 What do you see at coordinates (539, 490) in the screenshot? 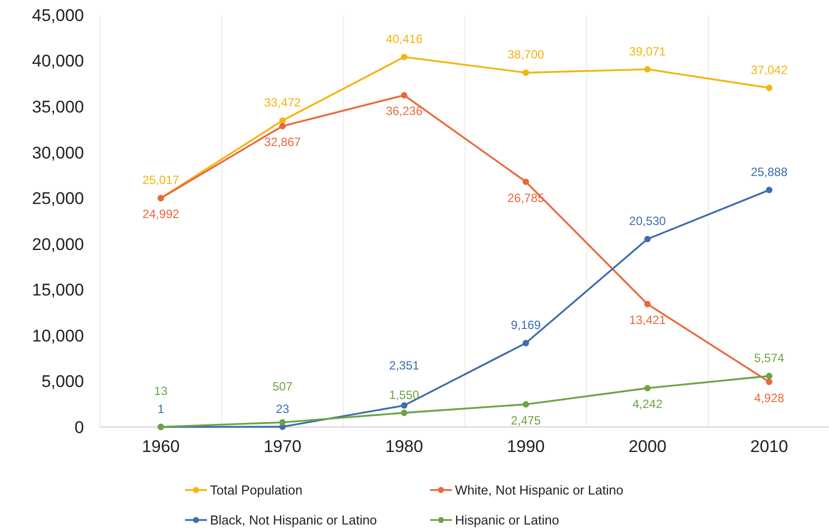
I see `legend-label: White, Not Hispanic or Latino` at bounding box center [539, 490].